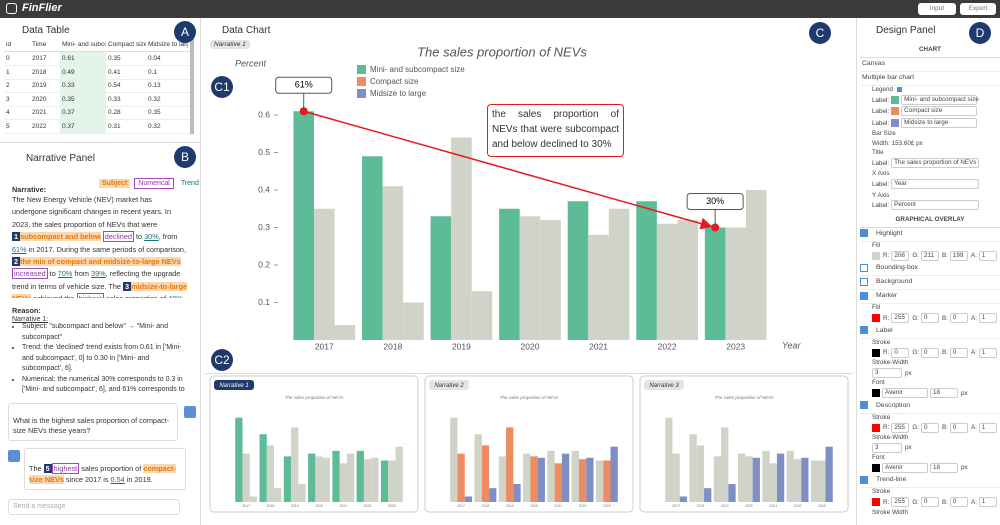 The width and height of the screenshot is (1000, 525). What do you see at coordinates (906, 30) in the screenshot?
I see `panel-title: Design Panel` at bounding box center [906, 30].